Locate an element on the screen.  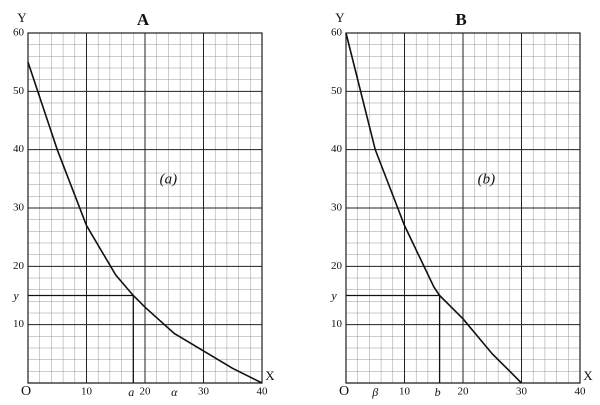
x-mark-label: α is located at coordinates (174, 392).